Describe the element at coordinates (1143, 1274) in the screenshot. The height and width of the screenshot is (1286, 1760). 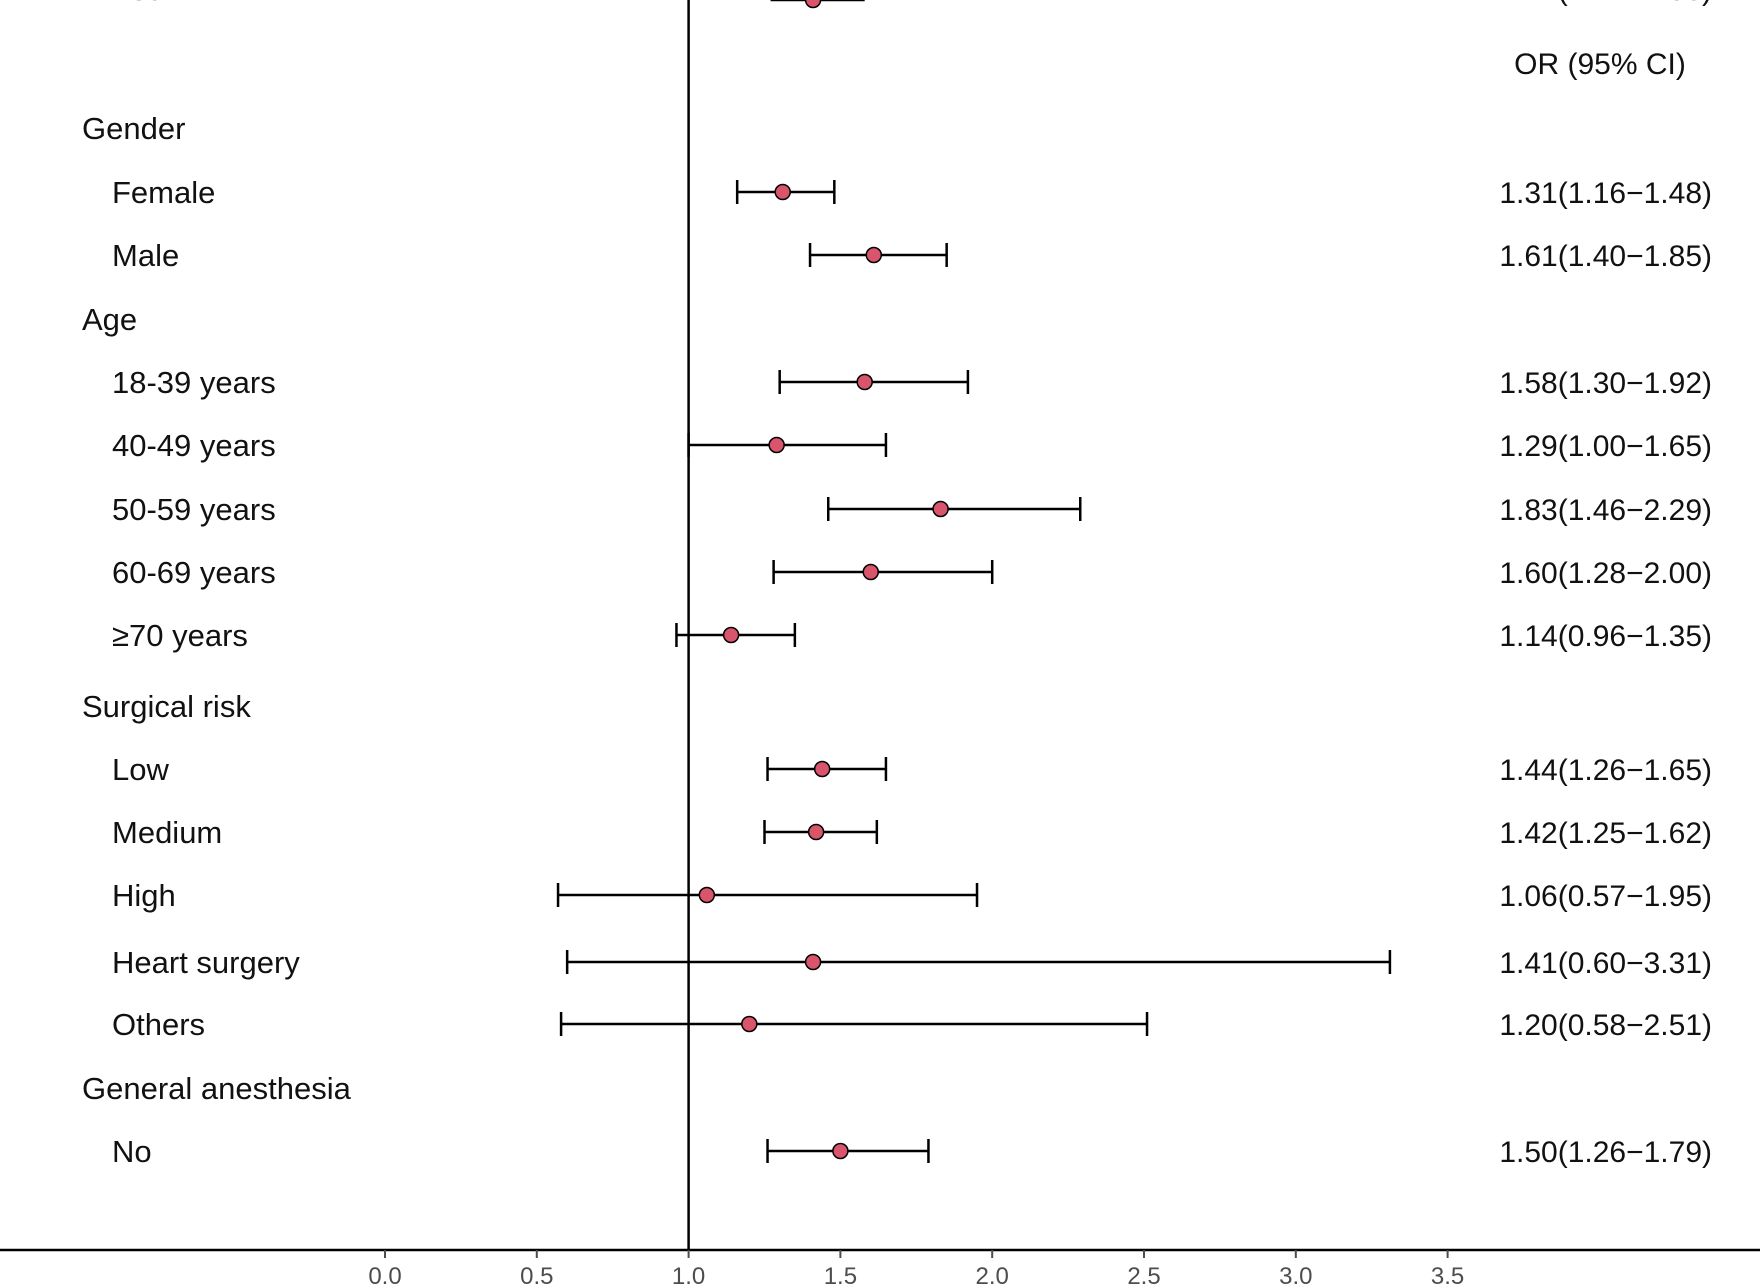
I see `x-tick-label: 2.5` at that location.